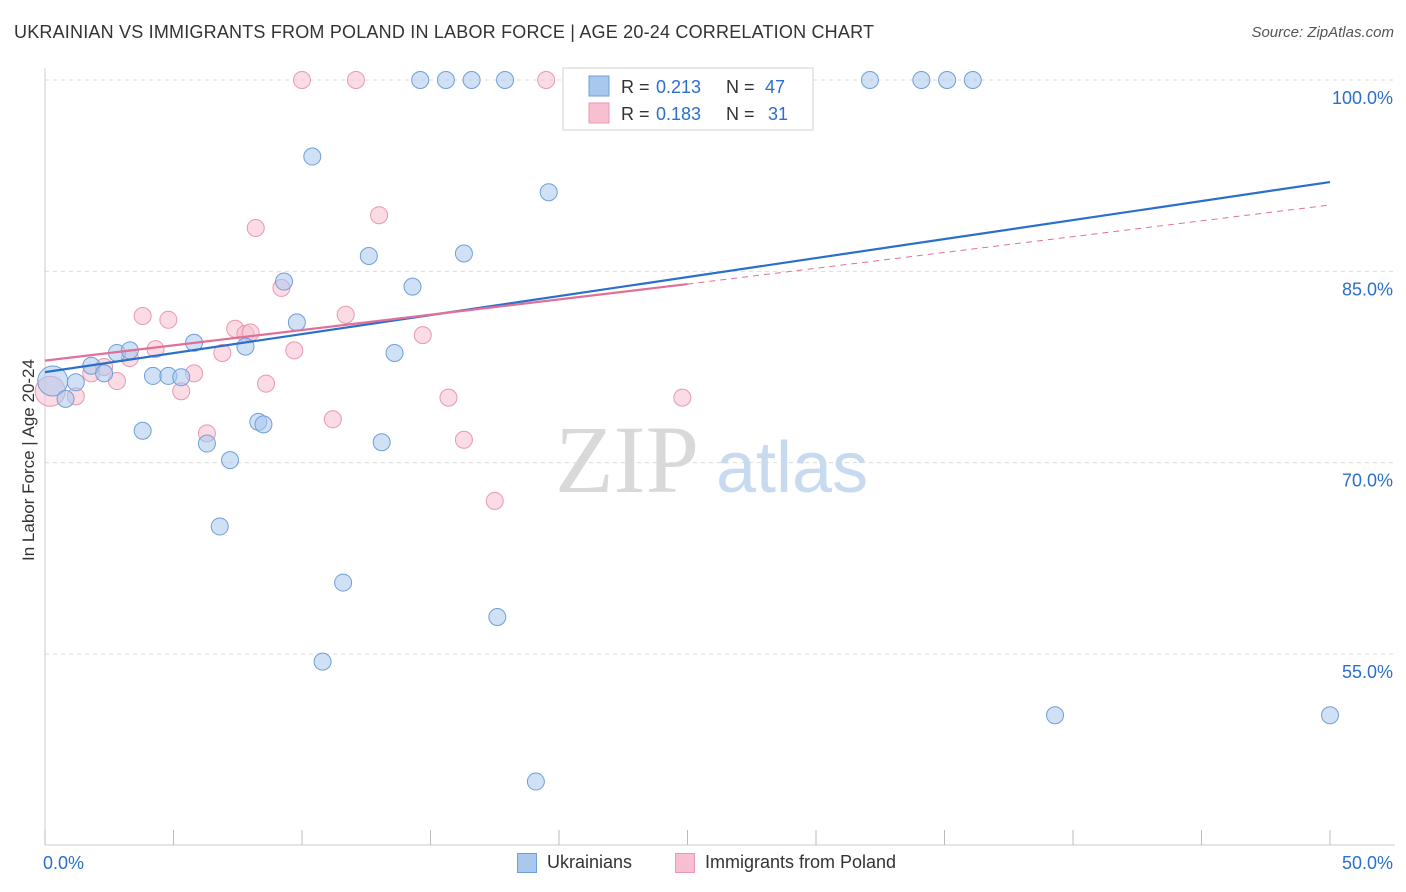 The width and height of the screenshot is (1406, 892). Describe the element at coordinates (1367, 863) in the screenshot. I see `x-tick-label: 50.0%` at that location.